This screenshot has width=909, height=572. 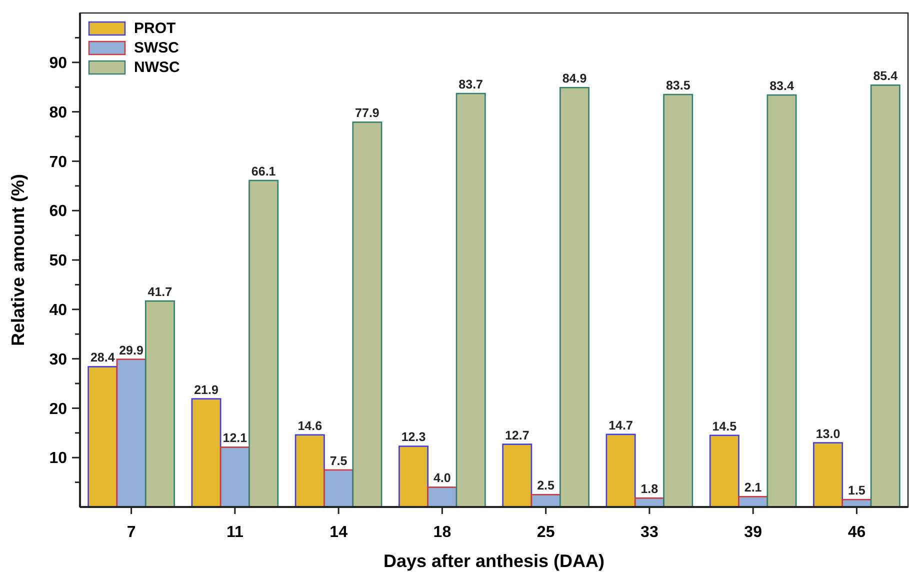 I want to click on data-label: 1.5, so click(x=857, y=491).